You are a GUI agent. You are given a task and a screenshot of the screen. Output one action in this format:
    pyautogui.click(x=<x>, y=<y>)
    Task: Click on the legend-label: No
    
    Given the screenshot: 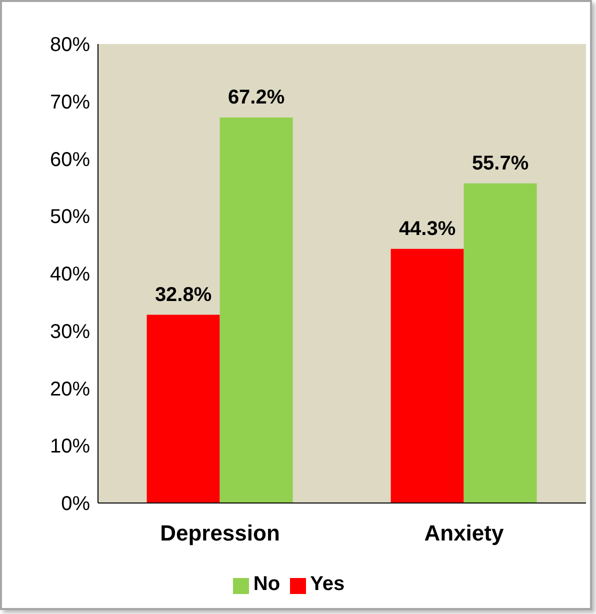 What is the action you would take?
    pyautogui.click(x=266, y=584)
    